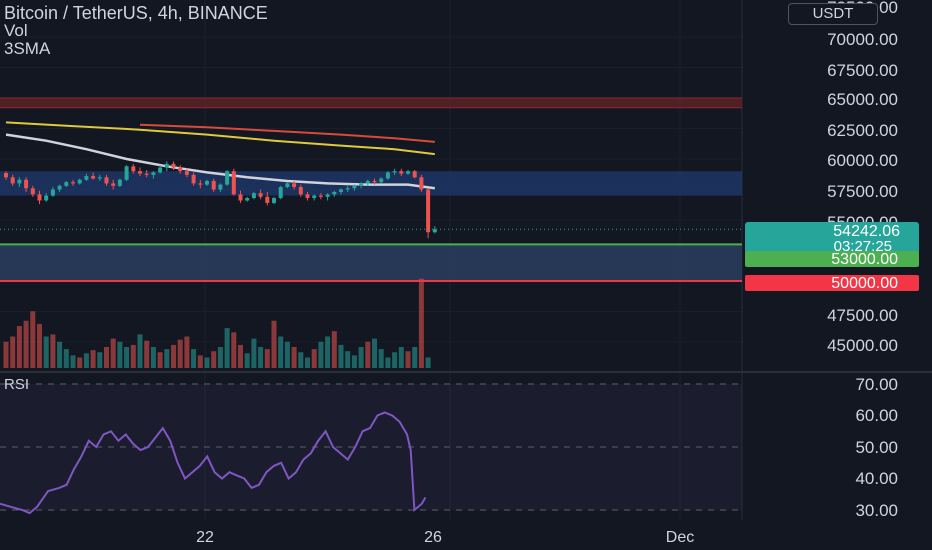 The height and width of the screenshot is (550, 932). What do you see at coordinates (16, 30) in the screenshot?
I see `volume-indicator-label: Vol` at bounding box center [16, 30].